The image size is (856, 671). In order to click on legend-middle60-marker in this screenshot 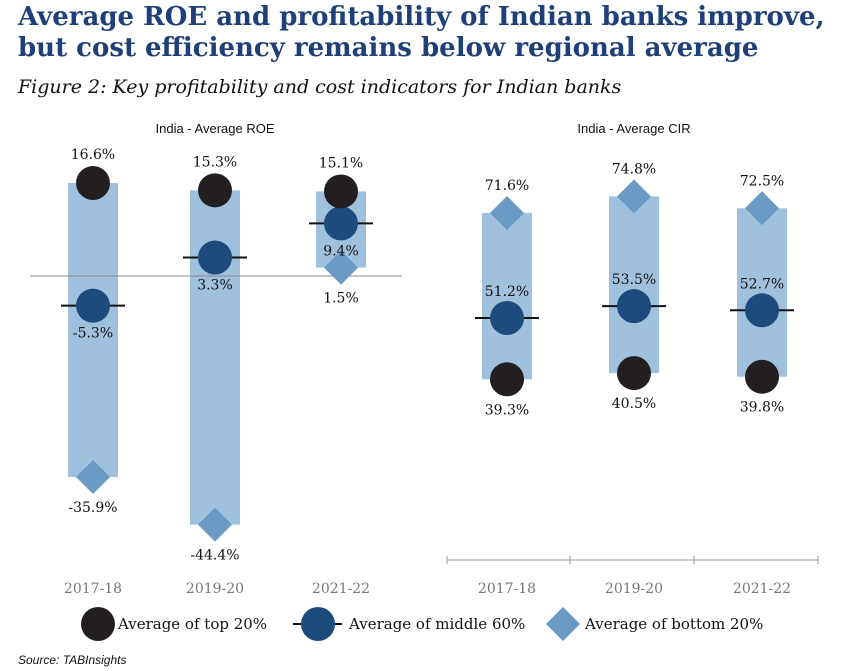, I will do `click(318, 624)`.